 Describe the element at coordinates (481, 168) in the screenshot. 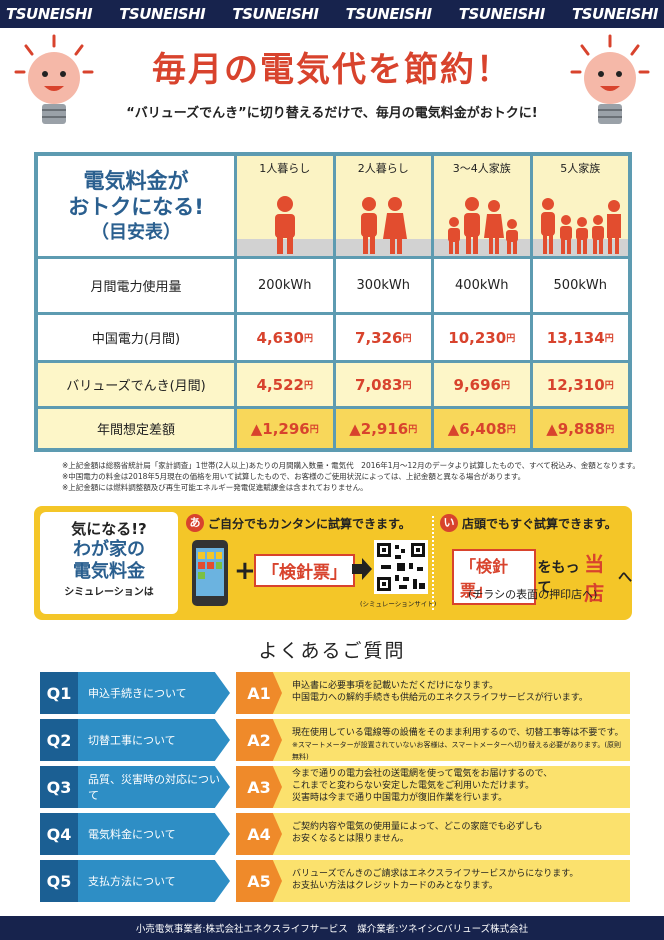

I see `column-header: 3～4人家族` at that location.